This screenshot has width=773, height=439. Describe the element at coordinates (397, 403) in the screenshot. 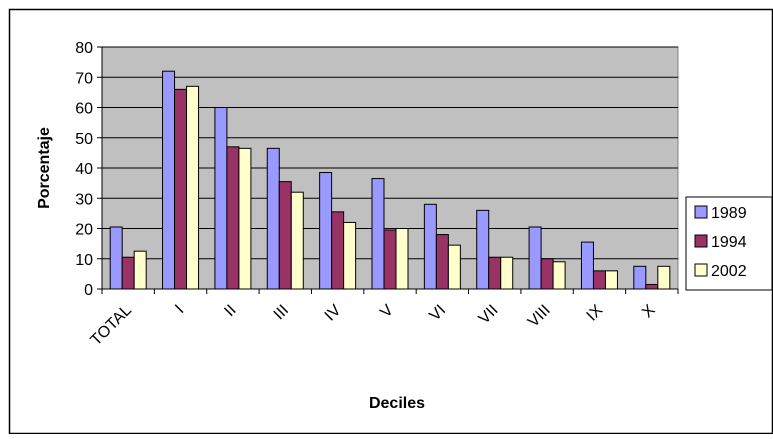

I see `x-axis-label: Deciles` at that location.